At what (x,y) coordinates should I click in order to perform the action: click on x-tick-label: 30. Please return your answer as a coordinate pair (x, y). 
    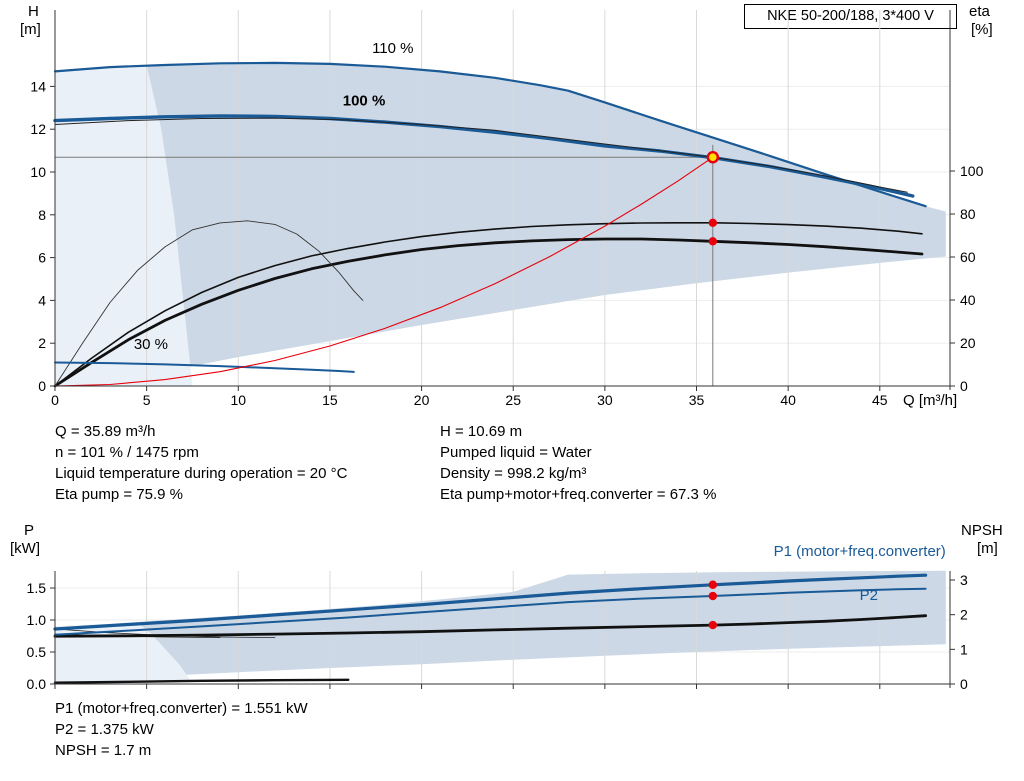
    Looking at the image, I should click on (605, 400).